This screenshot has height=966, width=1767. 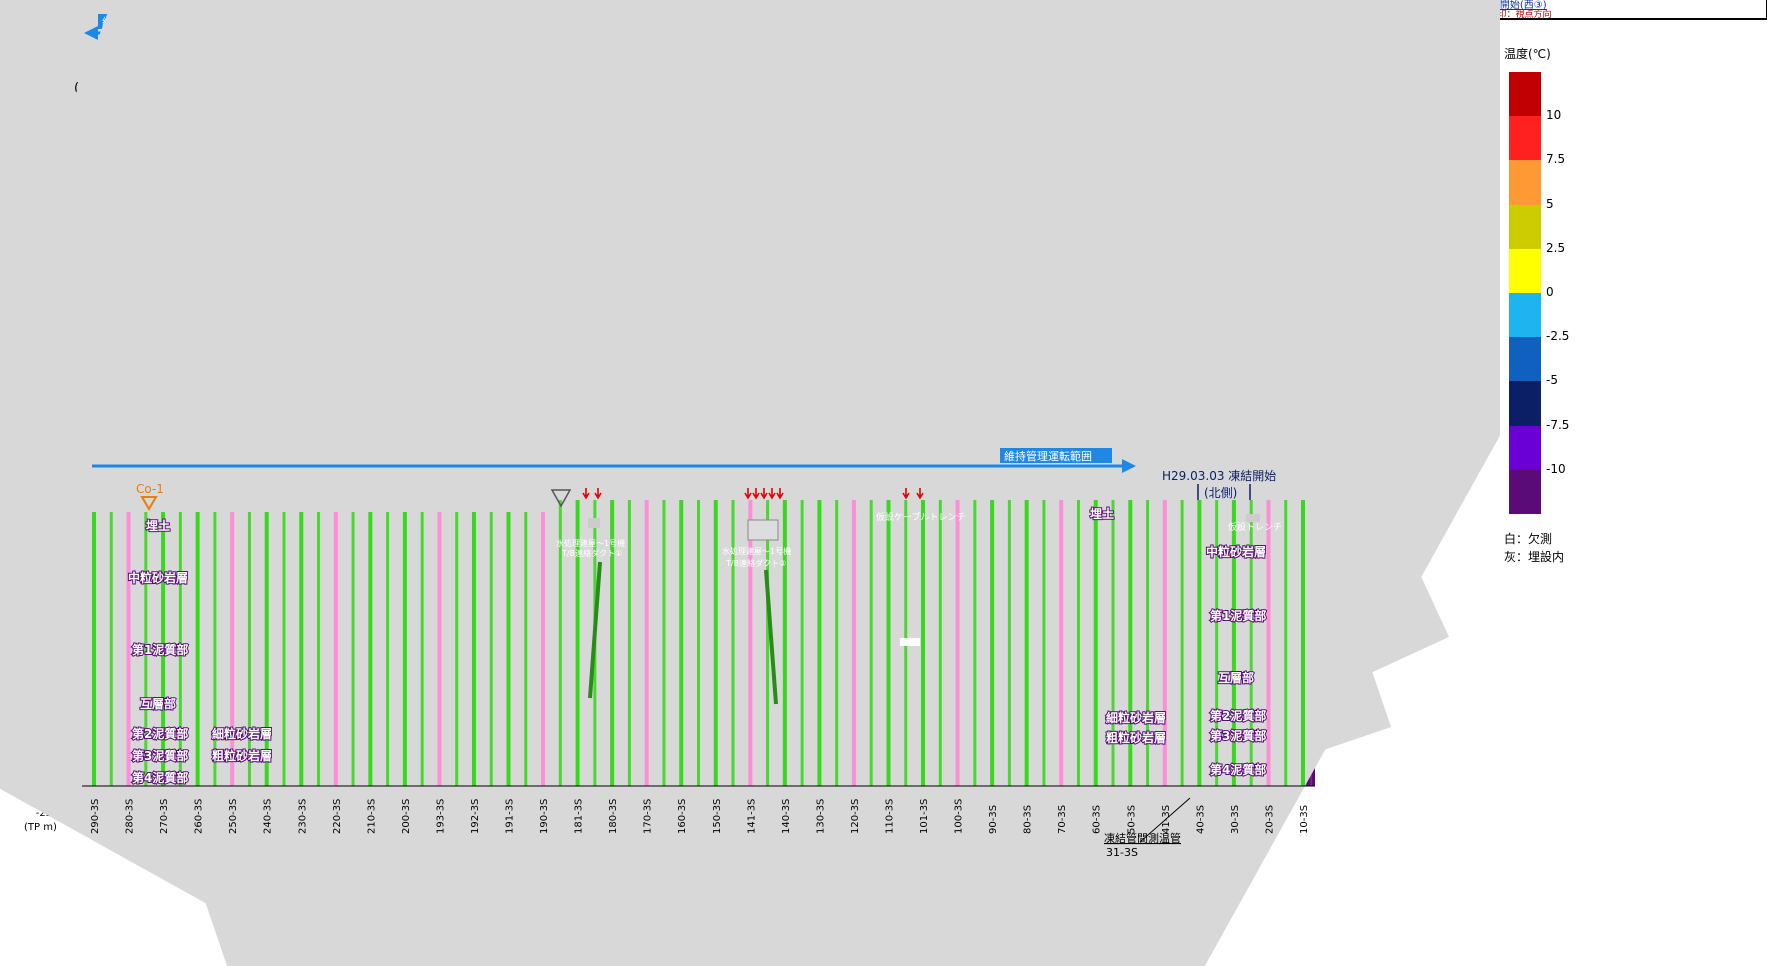 What do you see at coordinates (1122, 852) in the screenshot?
I see `temp-pipe-id: 31-3S` at bounding box center [1122, 852].